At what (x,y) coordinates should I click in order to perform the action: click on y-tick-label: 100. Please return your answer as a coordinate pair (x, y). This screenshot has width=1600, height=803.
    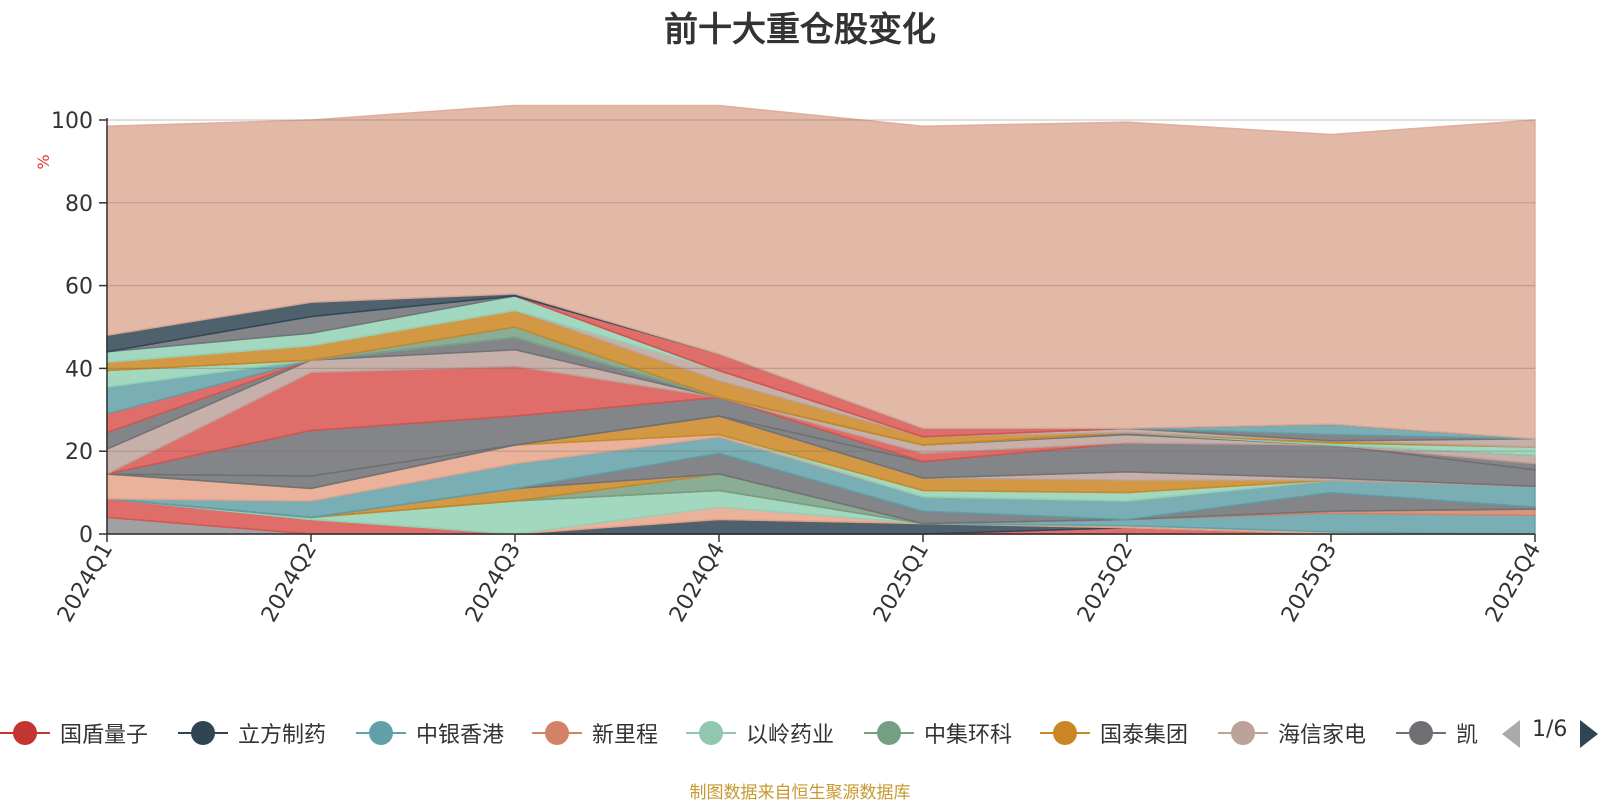
    Looking at the image, I should click on (72, 121).